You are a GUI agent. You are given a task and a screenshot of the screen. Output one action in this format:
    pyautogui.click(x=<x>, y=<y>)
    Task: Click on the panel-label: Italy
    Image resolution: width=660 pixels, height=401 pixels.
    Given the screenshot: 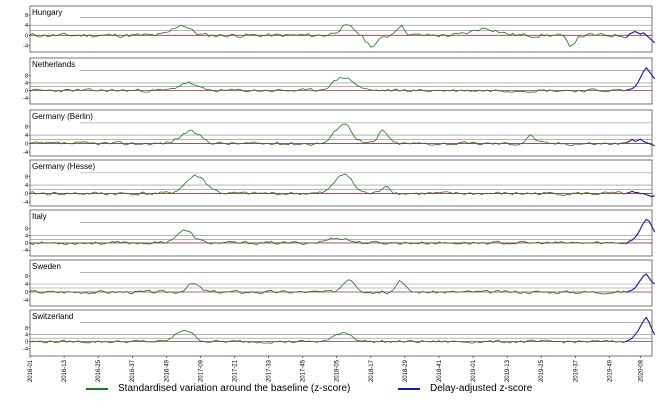 What is the action you would take?
    pyautogui.click(x=39, y=216)
    